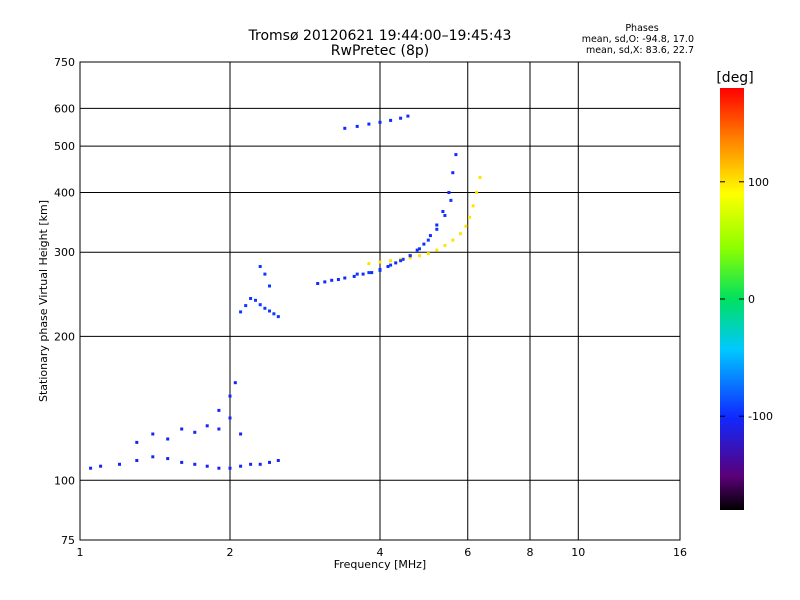 This screenshot has height=600, width=800. Describe the element at coordinates (64, 146) in the screenshot. I see `y-tick-label: 500` at that location.